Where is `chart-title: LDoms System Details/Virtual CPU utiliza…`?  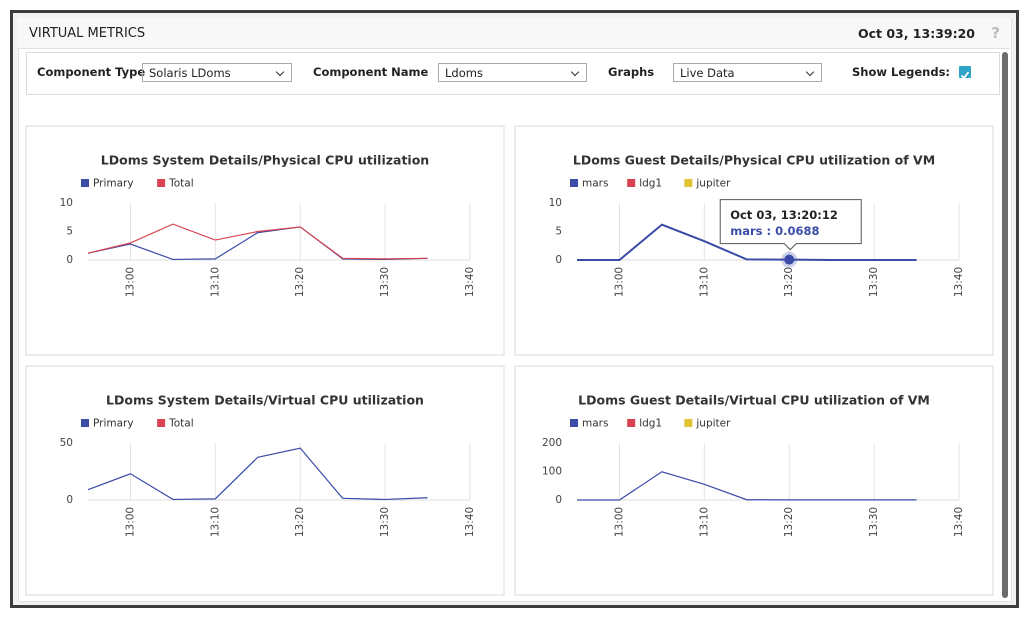 chart-title: LDoms System Details/Virtual CPU utiliza… is located at coordinates (265, 400).